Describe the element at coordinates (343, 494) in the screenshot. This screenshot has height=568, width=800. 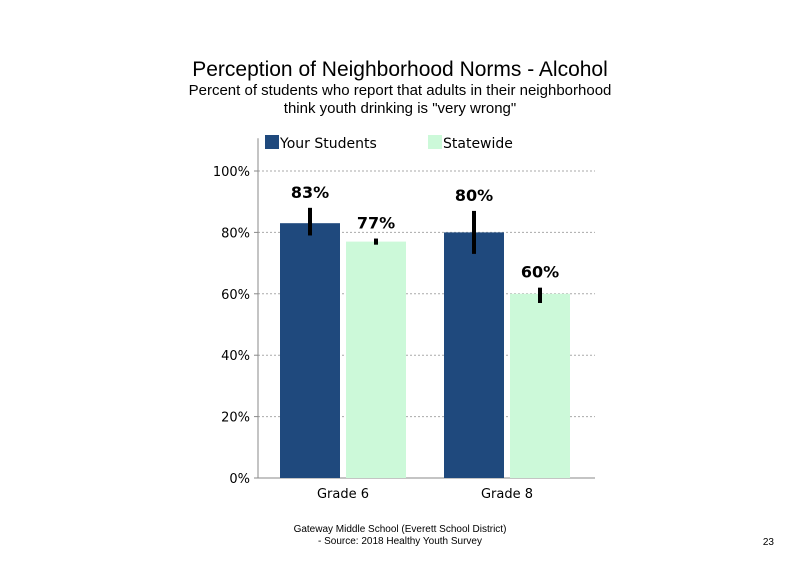
I see `x-tick-label: Grade 6` at that location.